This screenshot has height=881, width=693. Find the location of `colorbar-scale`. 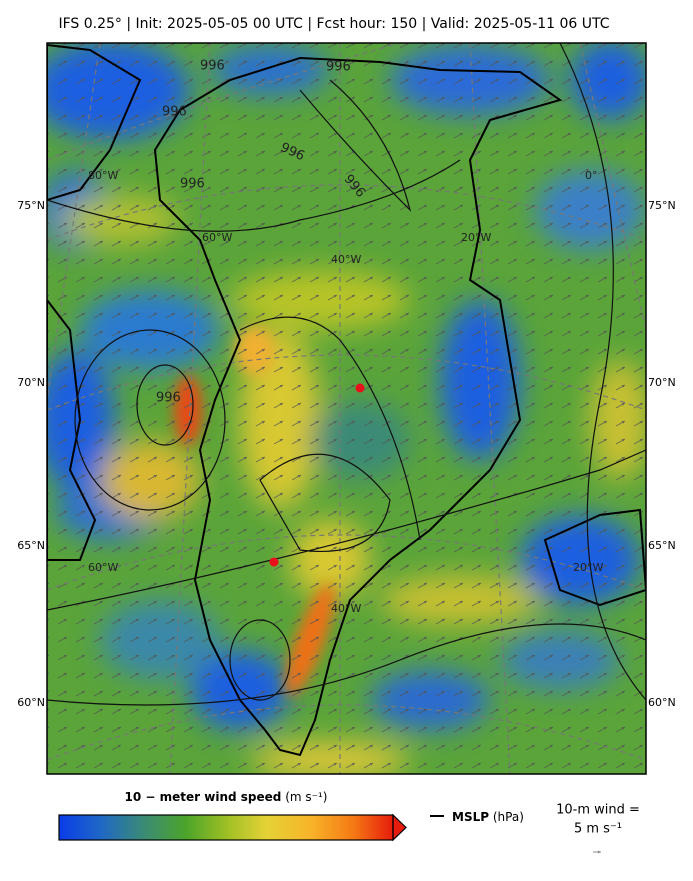

colorbar-scale is located at coordinates (226, 827).